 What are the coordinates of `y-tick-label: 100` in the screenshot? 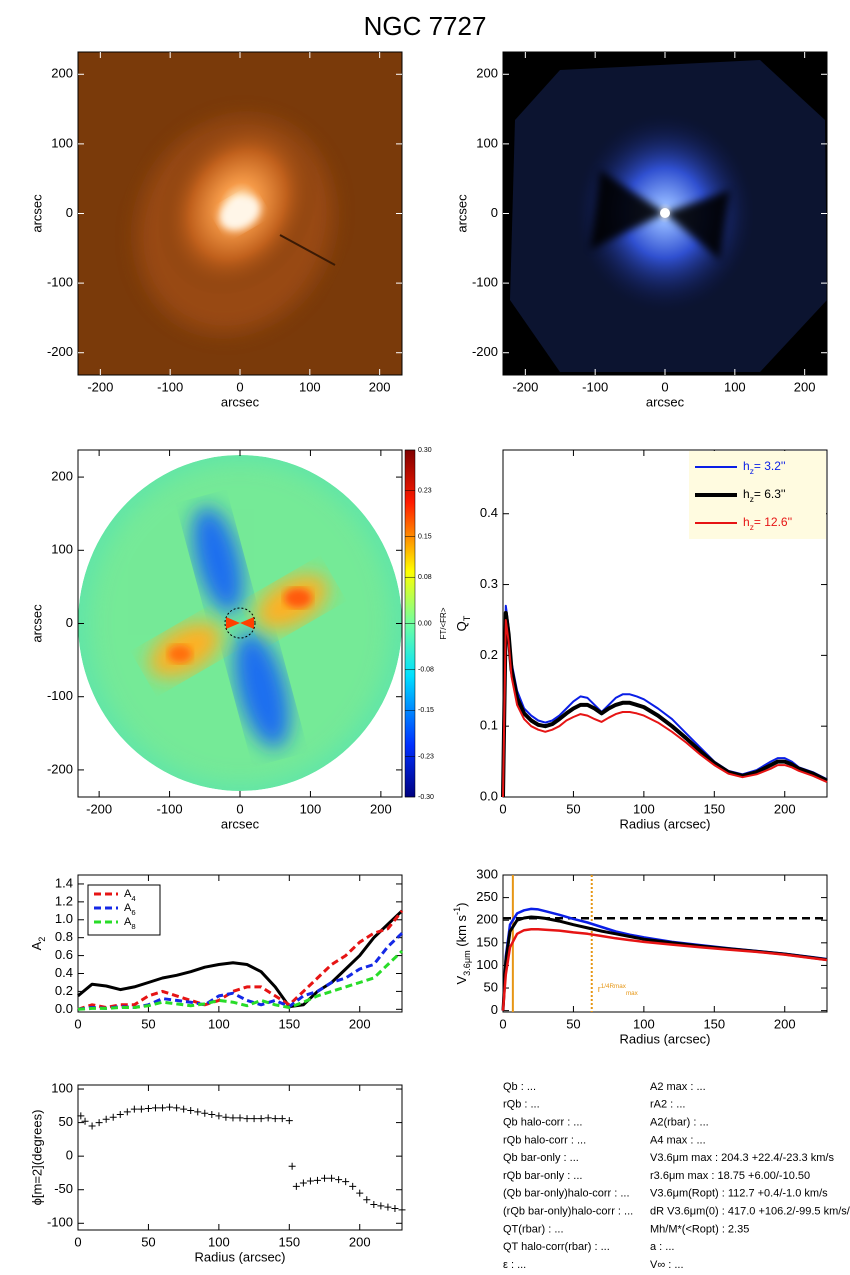 It's located at (487, 964).